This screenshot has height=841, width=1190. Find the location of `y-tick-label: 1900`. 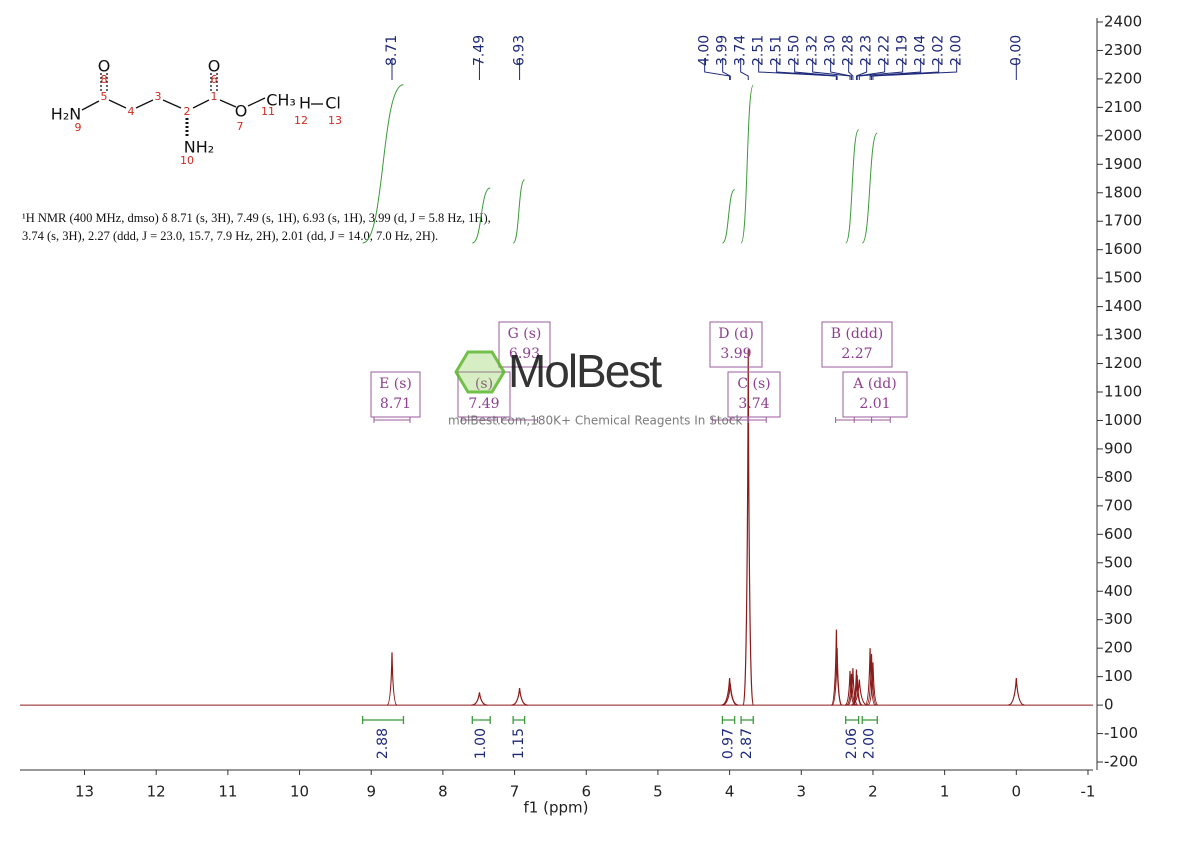

y-tick-label: 1900 is located at coordinates (1123, 164).